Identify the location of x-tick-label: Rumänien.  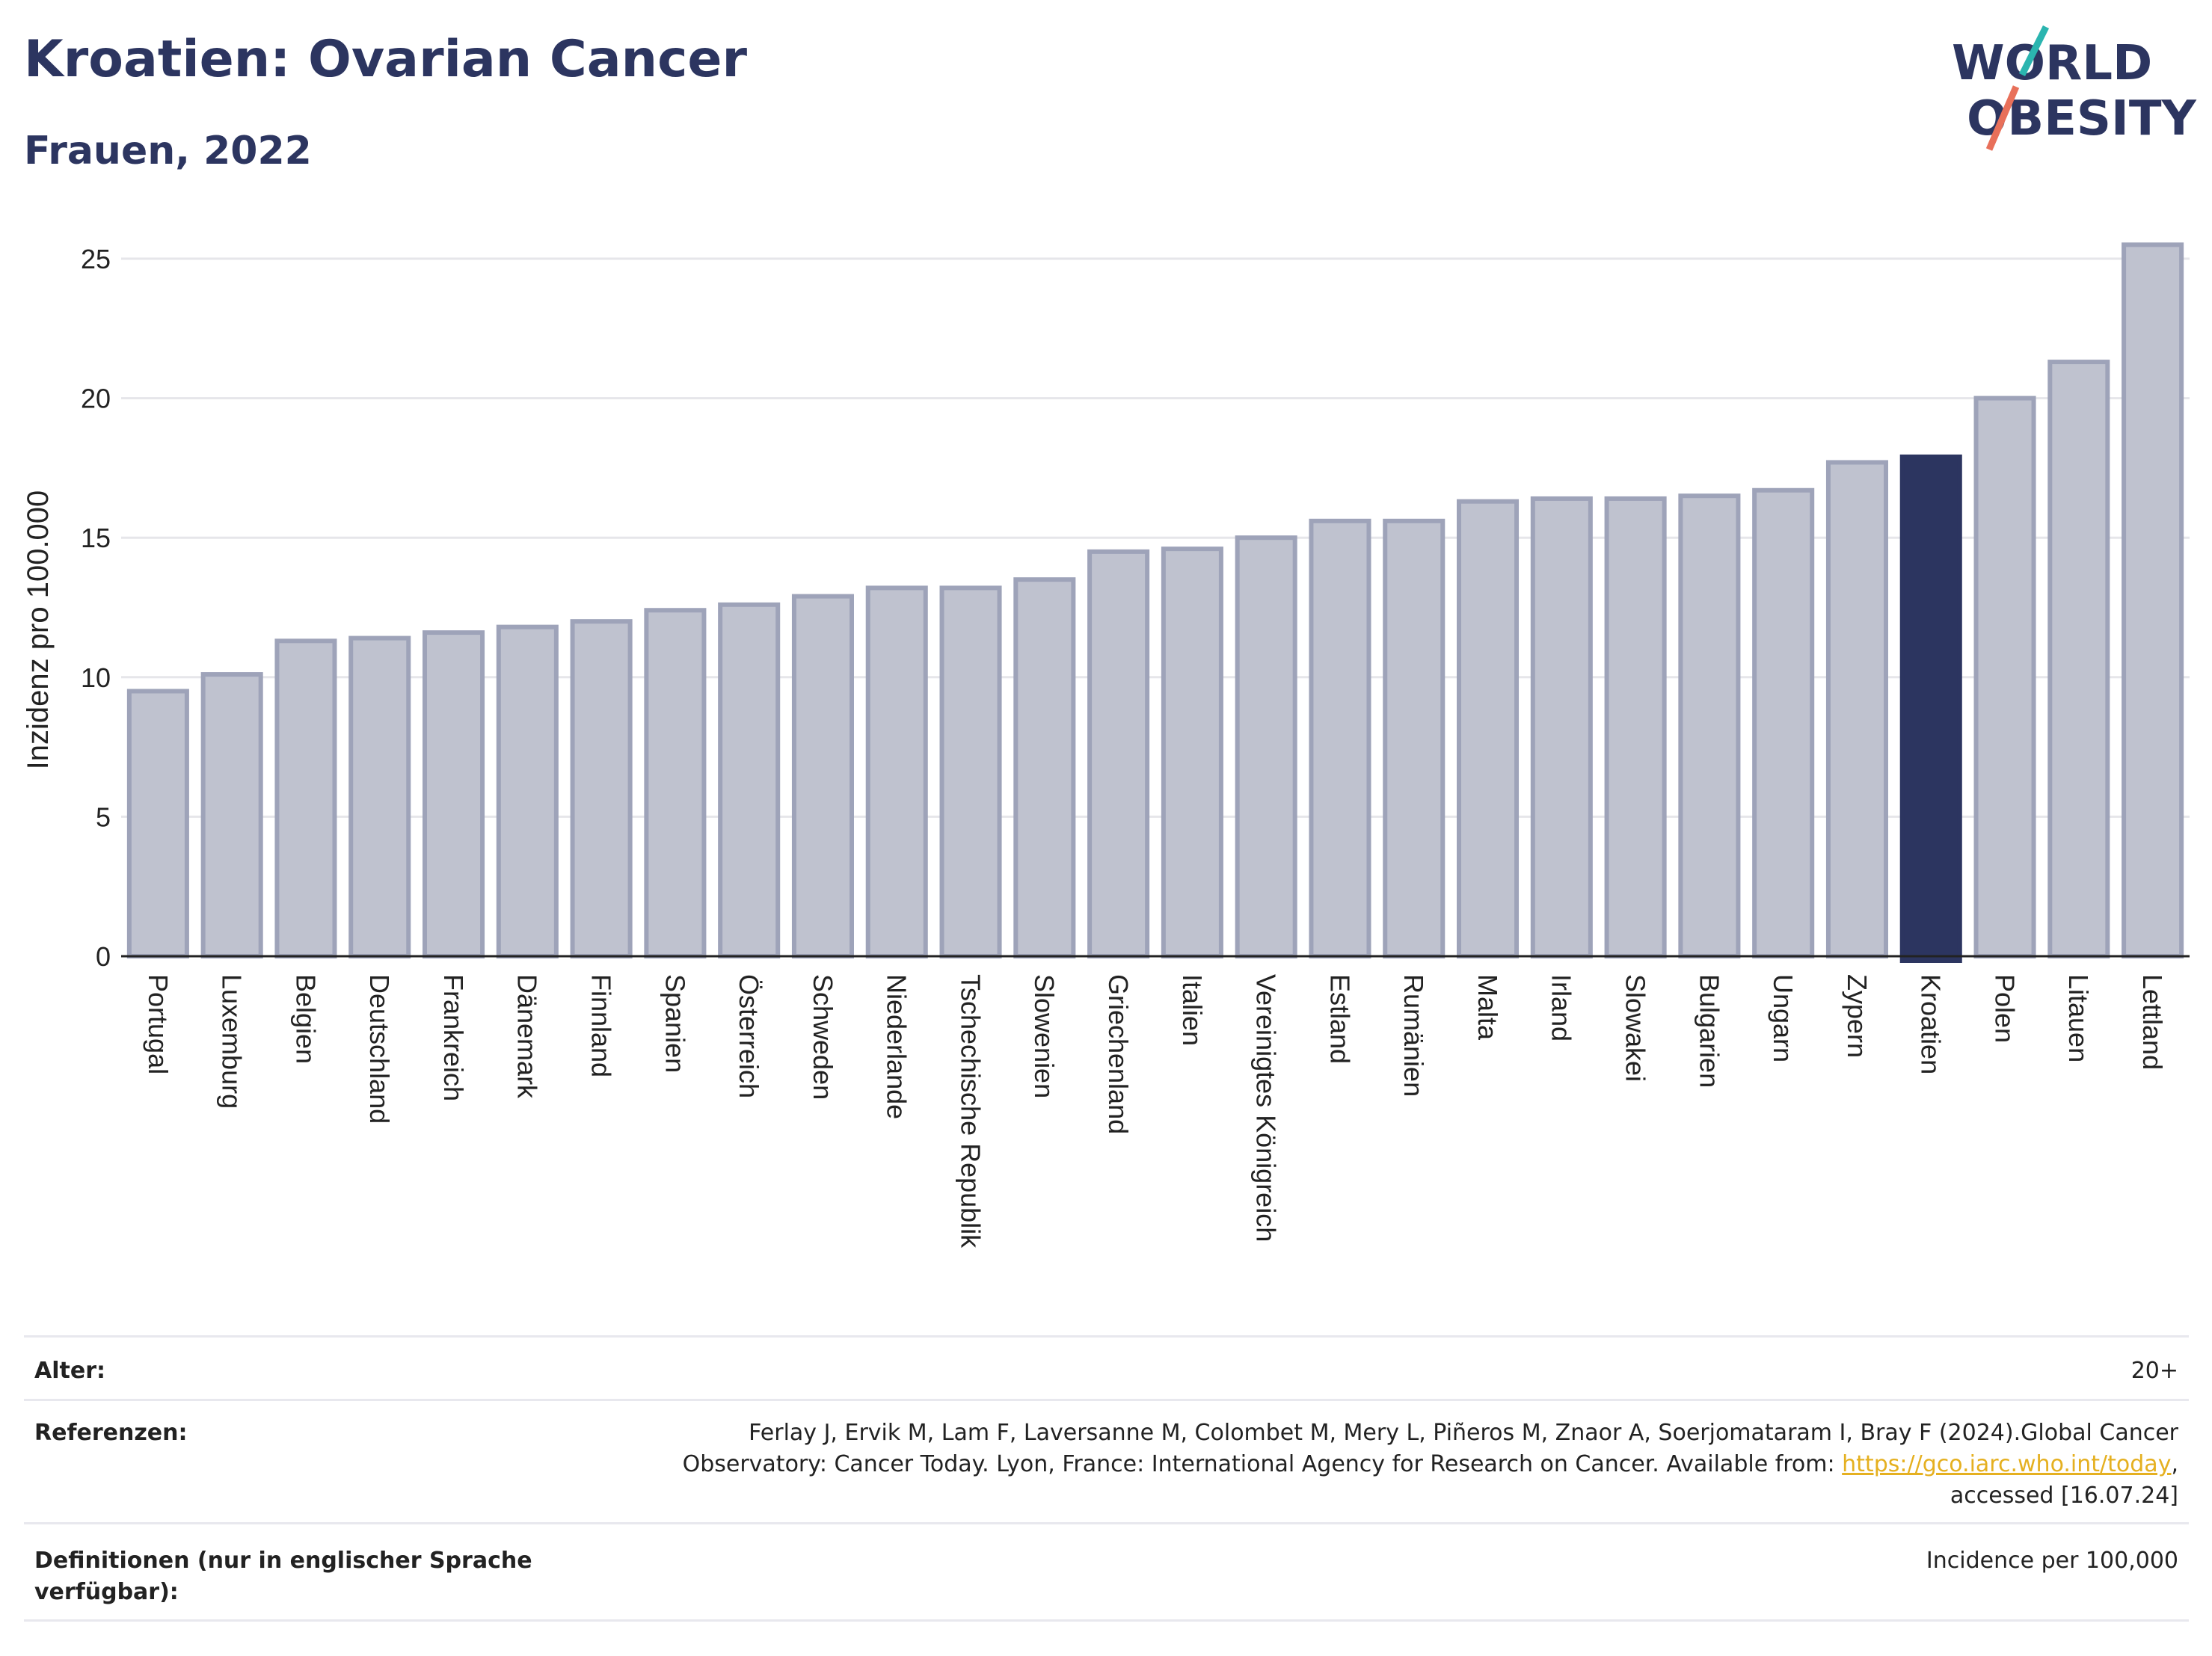
(1413, 1035).